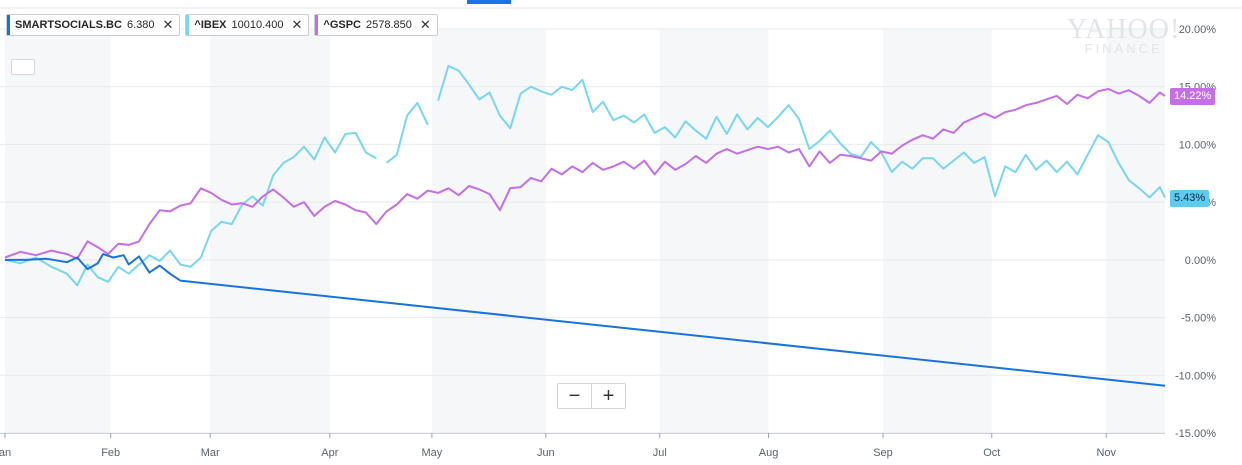 The width and height of the screenshot is (1242, 465). I want to click on zoom-divider, so click(591, 396).